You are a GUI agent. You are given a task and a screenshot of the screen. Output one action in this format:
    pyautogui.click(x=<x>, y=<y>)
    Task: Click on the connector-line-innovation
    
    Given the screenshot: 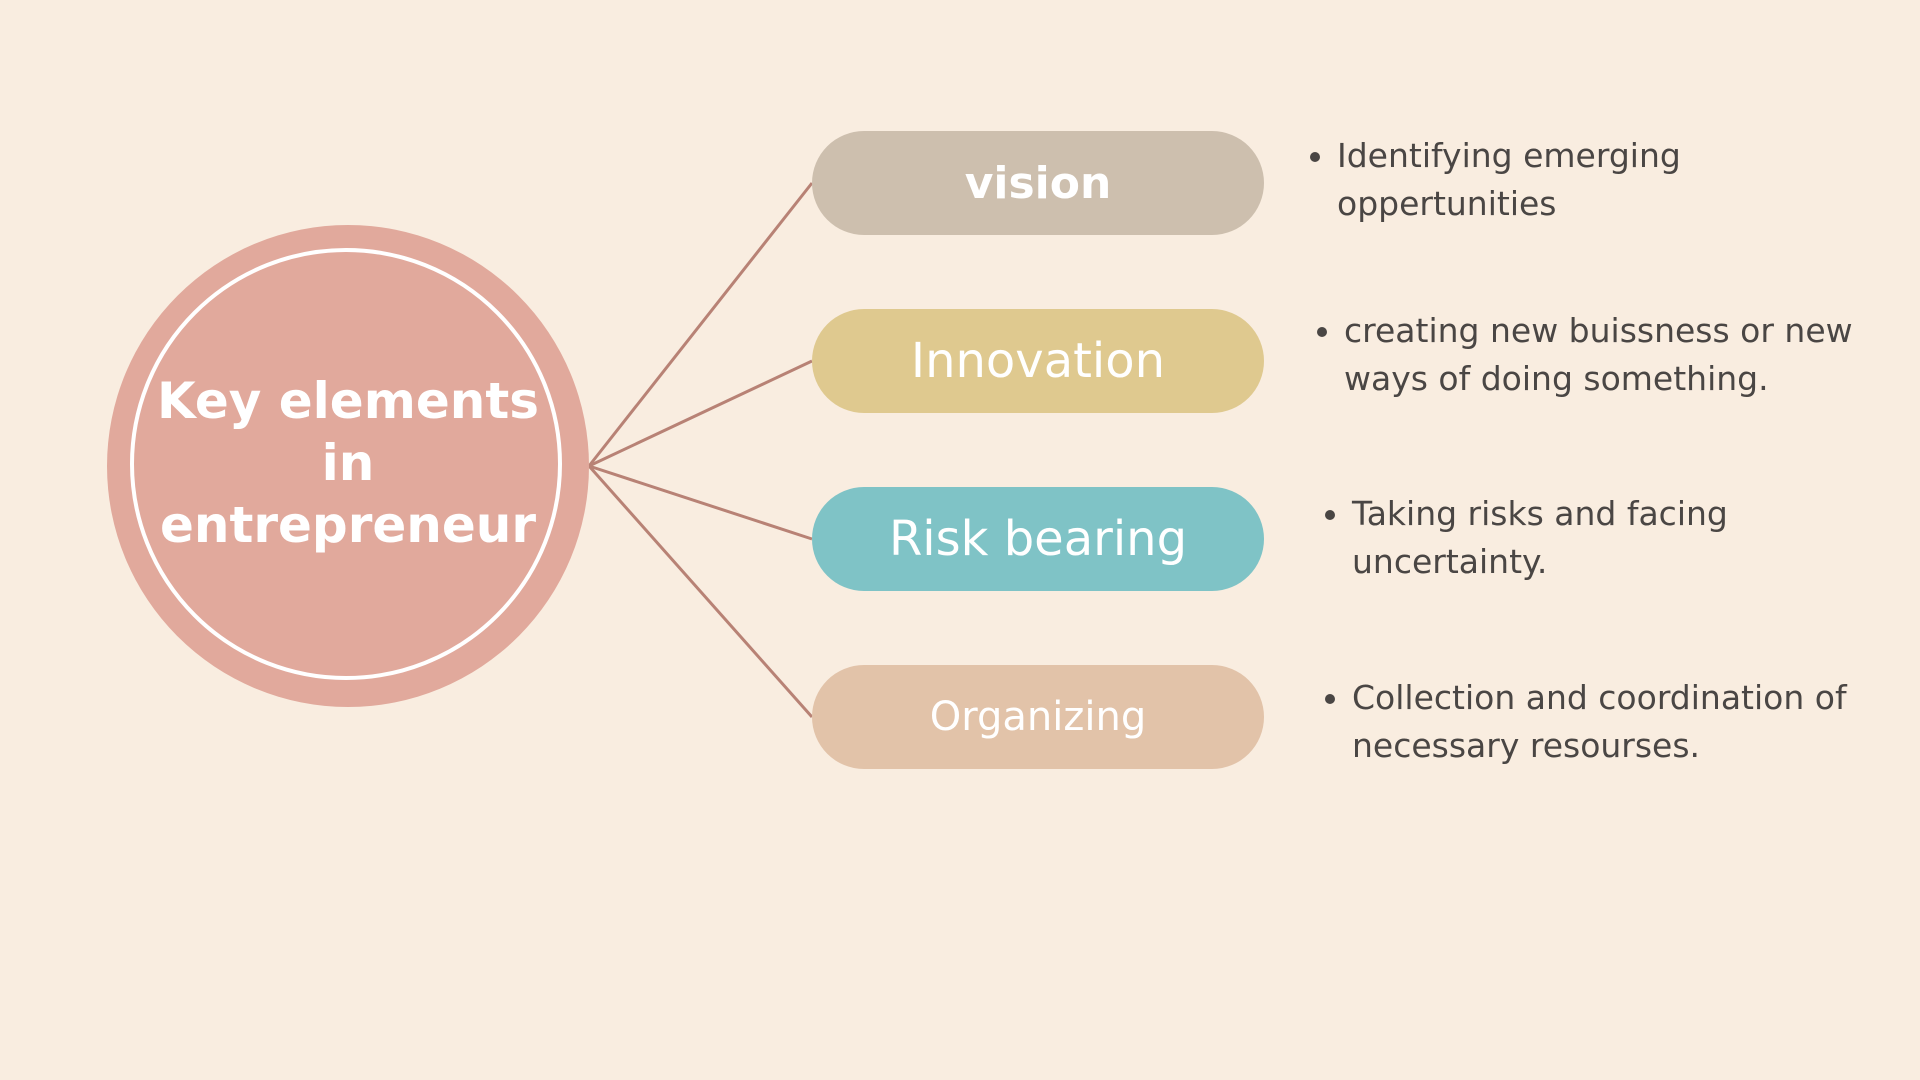 What is the action you would take?
    pyautogui.click(x=700, y=413)
    